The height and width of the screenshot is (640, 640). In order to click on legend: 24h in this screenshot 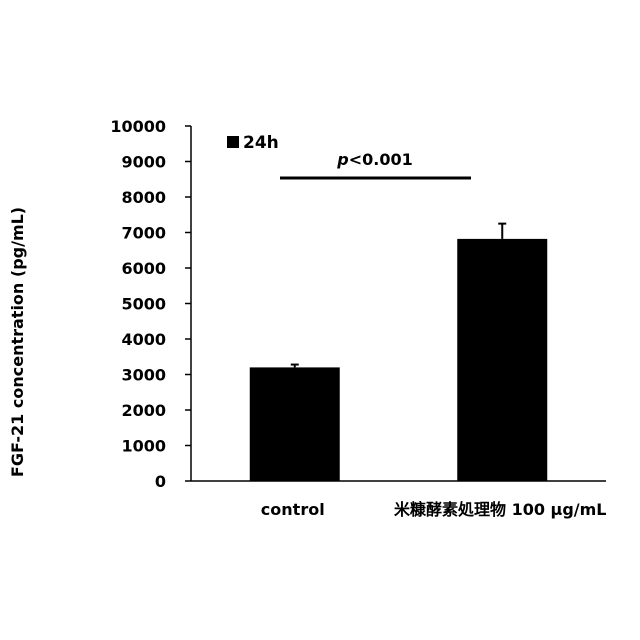, I will do `click(253, 143)`.